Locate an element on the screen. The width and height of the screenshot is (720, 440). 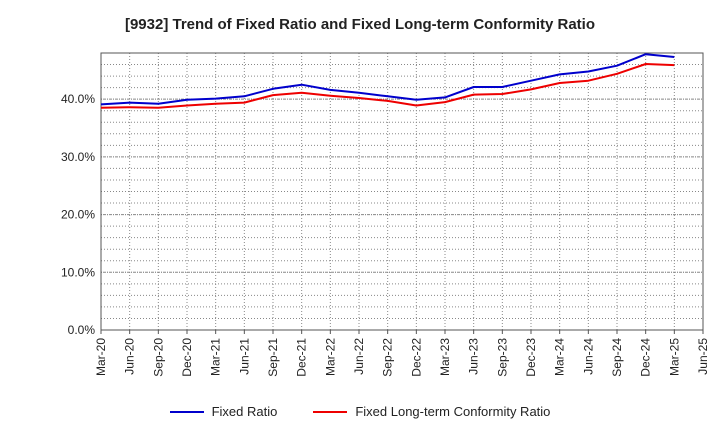
y-tick-label: 0.0% is located at coordinates (82, 330).